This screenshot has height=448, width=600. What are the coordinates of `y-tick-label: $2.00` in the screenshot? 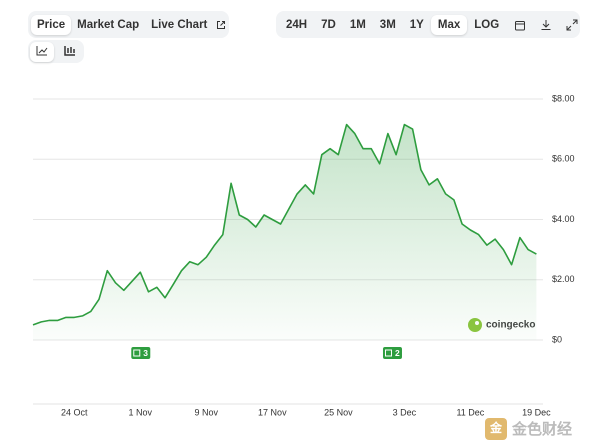 It's located at (563, 279).